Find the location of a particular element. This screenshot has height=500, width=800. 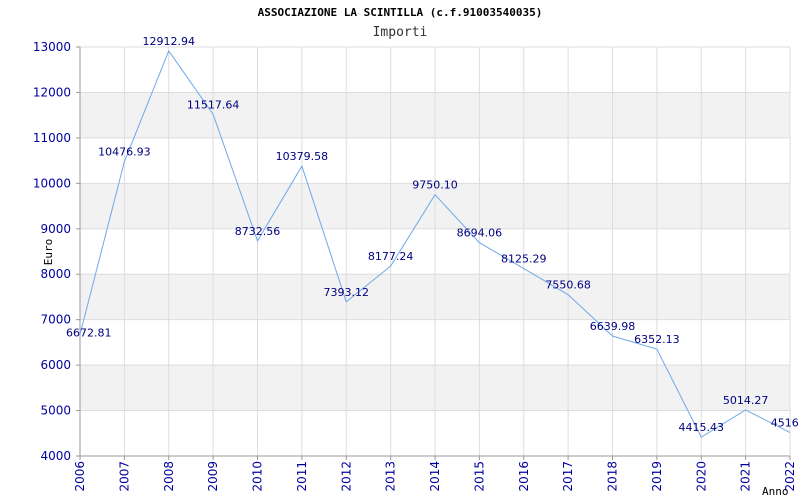

y-tick-label: 7000 is located at coordinates (55, 320).